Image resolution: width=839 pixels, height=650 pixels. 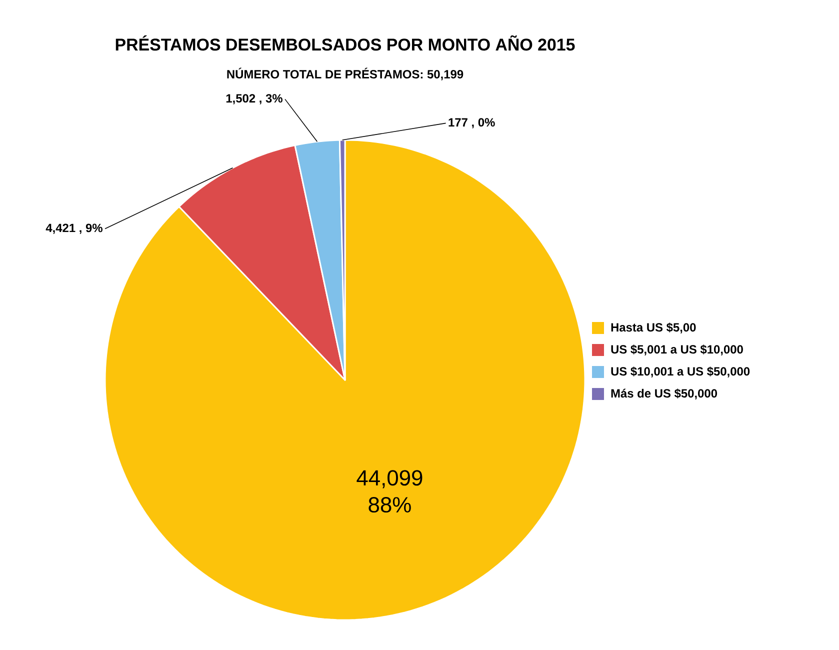 What do you see at coordinates (677, 350) in the screenshot?
I see `legend-label: US $5,001 a US $10,000` at bounding box center [677, 350].